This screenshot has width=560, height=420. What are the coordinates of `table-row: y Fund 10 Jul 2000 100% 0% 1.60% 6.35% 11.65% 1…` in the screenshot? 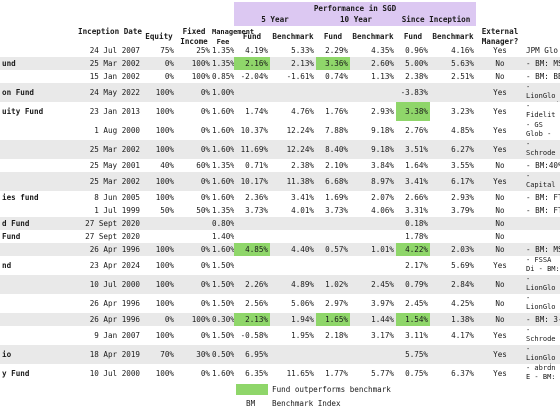 It's located at (280, 373).